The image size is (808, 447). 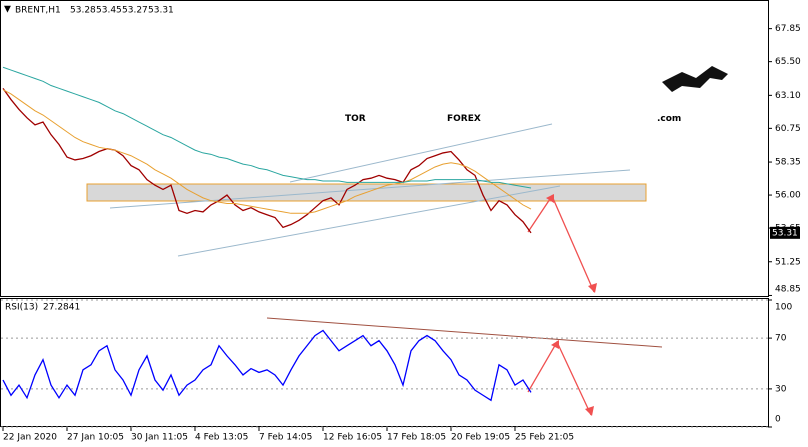 What do you see at coordinates (544, 438) in the screenshot?
I see `x-tick-label: 25 Feb 21:05` at bounding box center [544, 438].